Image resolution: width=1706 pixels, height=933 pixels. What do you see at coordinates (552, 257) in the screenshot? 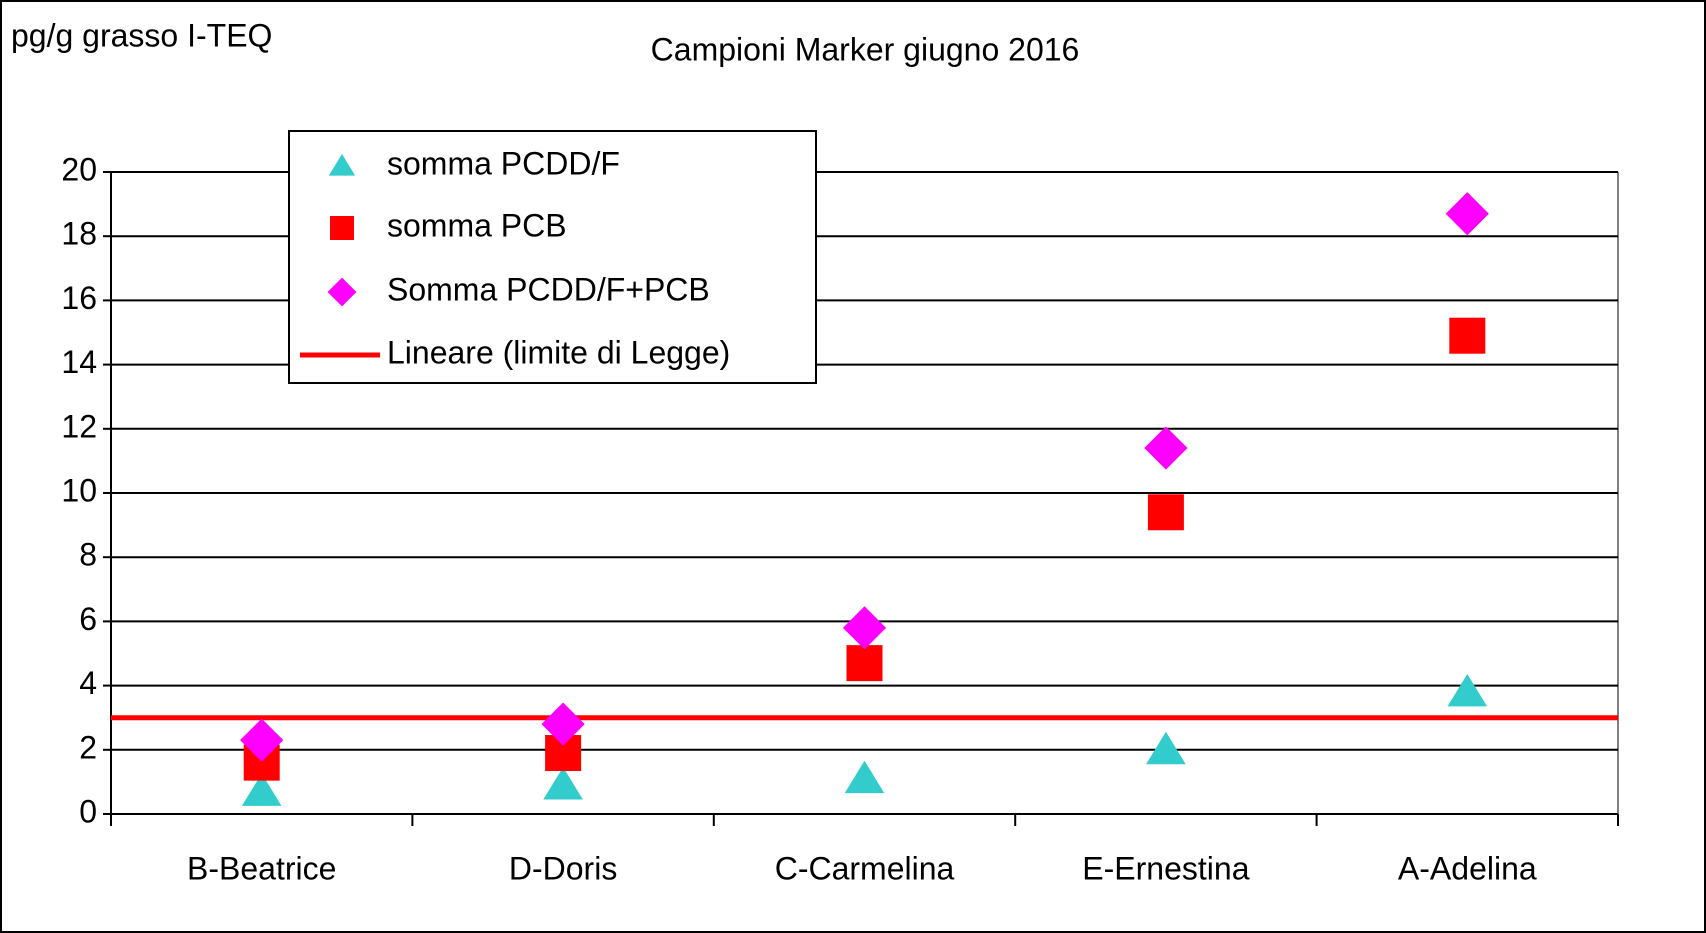
I see `legend-box` at bounding box center [552, 257].